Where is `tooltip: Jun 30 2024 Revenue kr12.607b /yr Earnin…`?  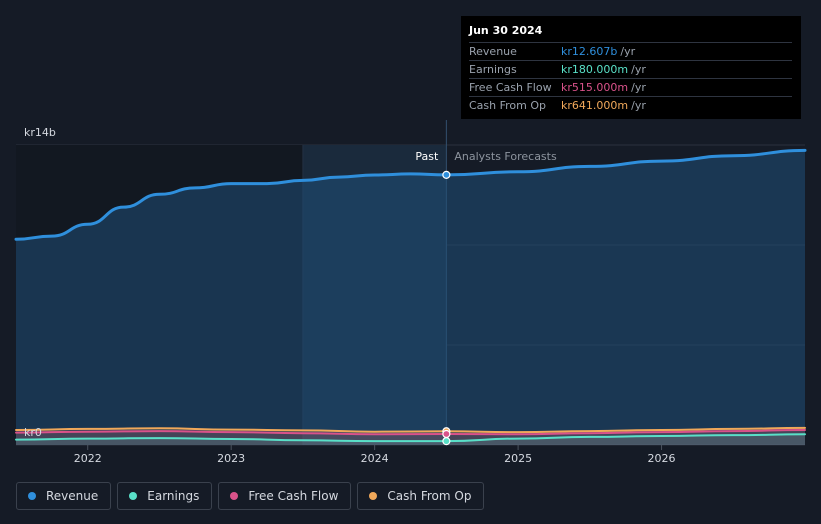 tooltip: Jun 30 2024 Revenue kr12.607b /yr Earnin… is located at coordinates (631, 67).